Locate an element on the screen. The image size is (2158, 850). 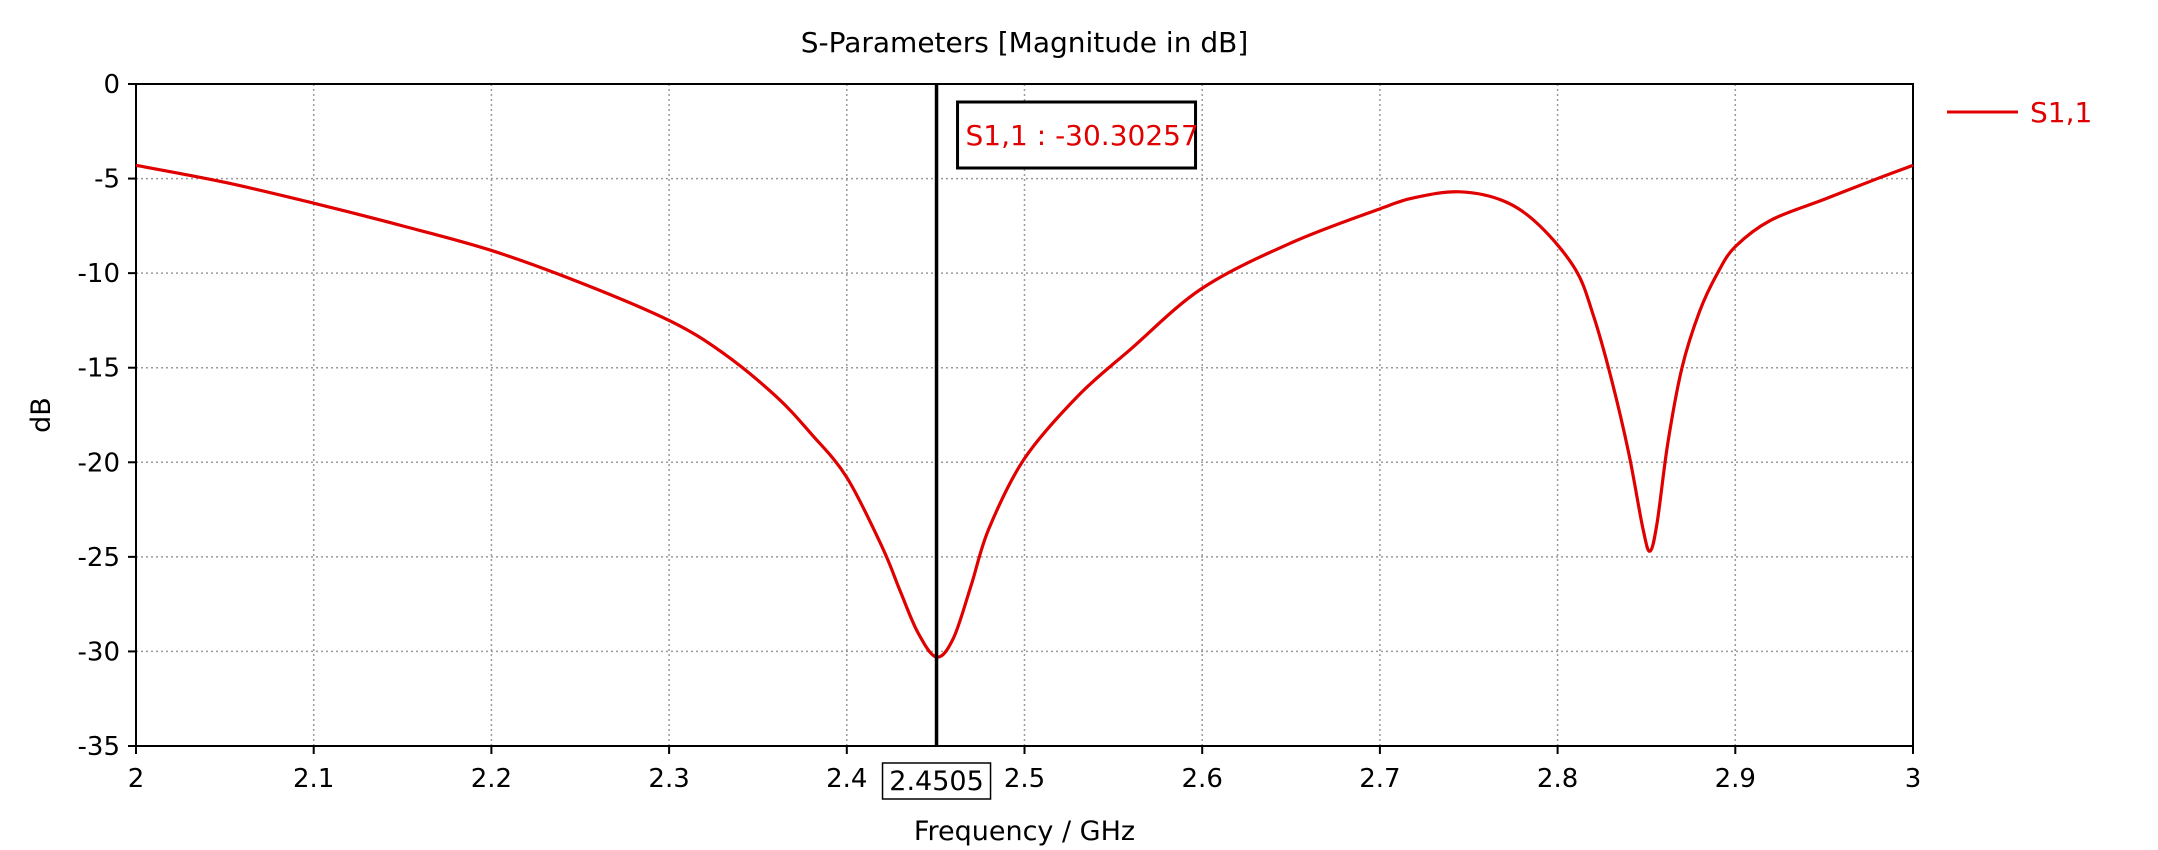
marker-value-box is located at coordinates (1077, 135).